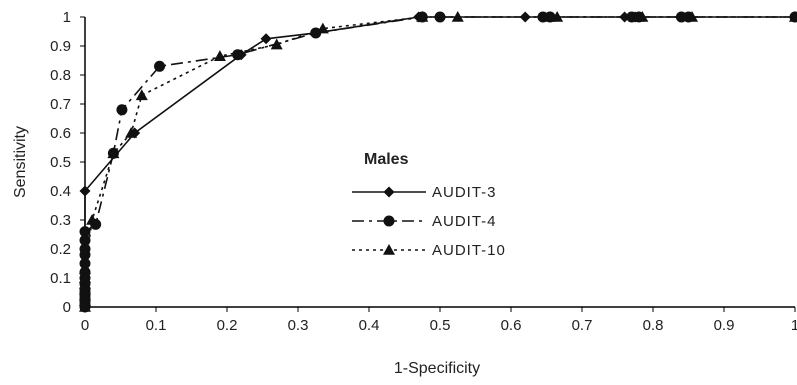 Image resolution: width=797 pixels, height=385 pixels. I want to click on x-tick-label: 0.6, so click(511, 325).